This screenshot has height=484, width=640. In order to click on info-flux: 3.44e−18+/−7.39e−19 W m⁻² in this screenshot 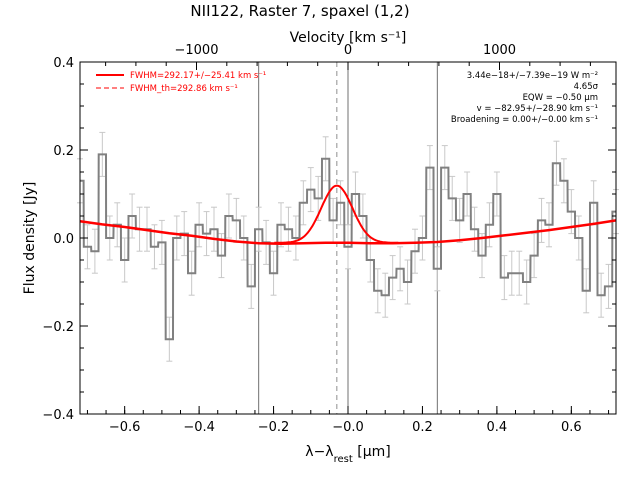, I will do `click(532, 76)`.